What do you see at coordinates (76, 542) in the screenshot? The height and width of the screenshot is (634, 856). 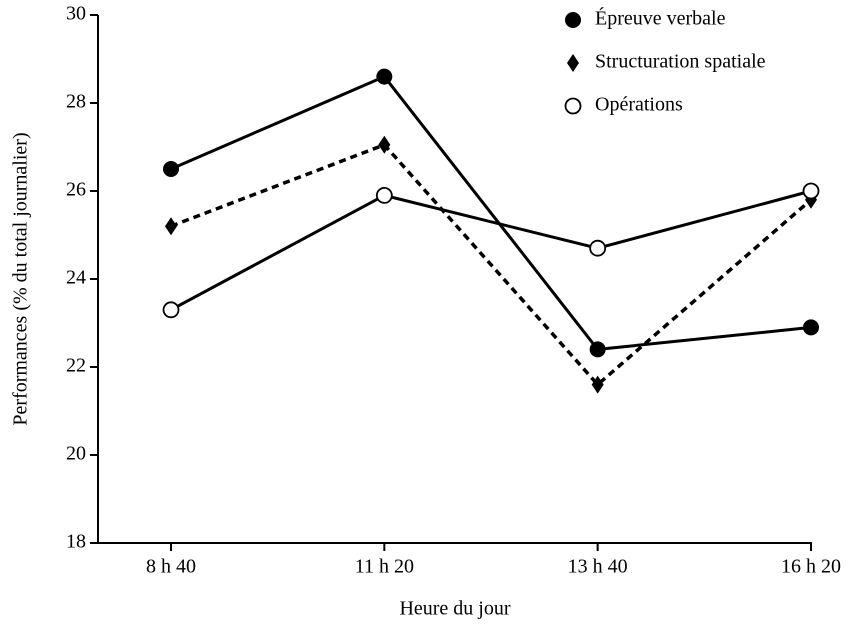 I see `y-tick-label: 18` at bounding box center [76, 542].